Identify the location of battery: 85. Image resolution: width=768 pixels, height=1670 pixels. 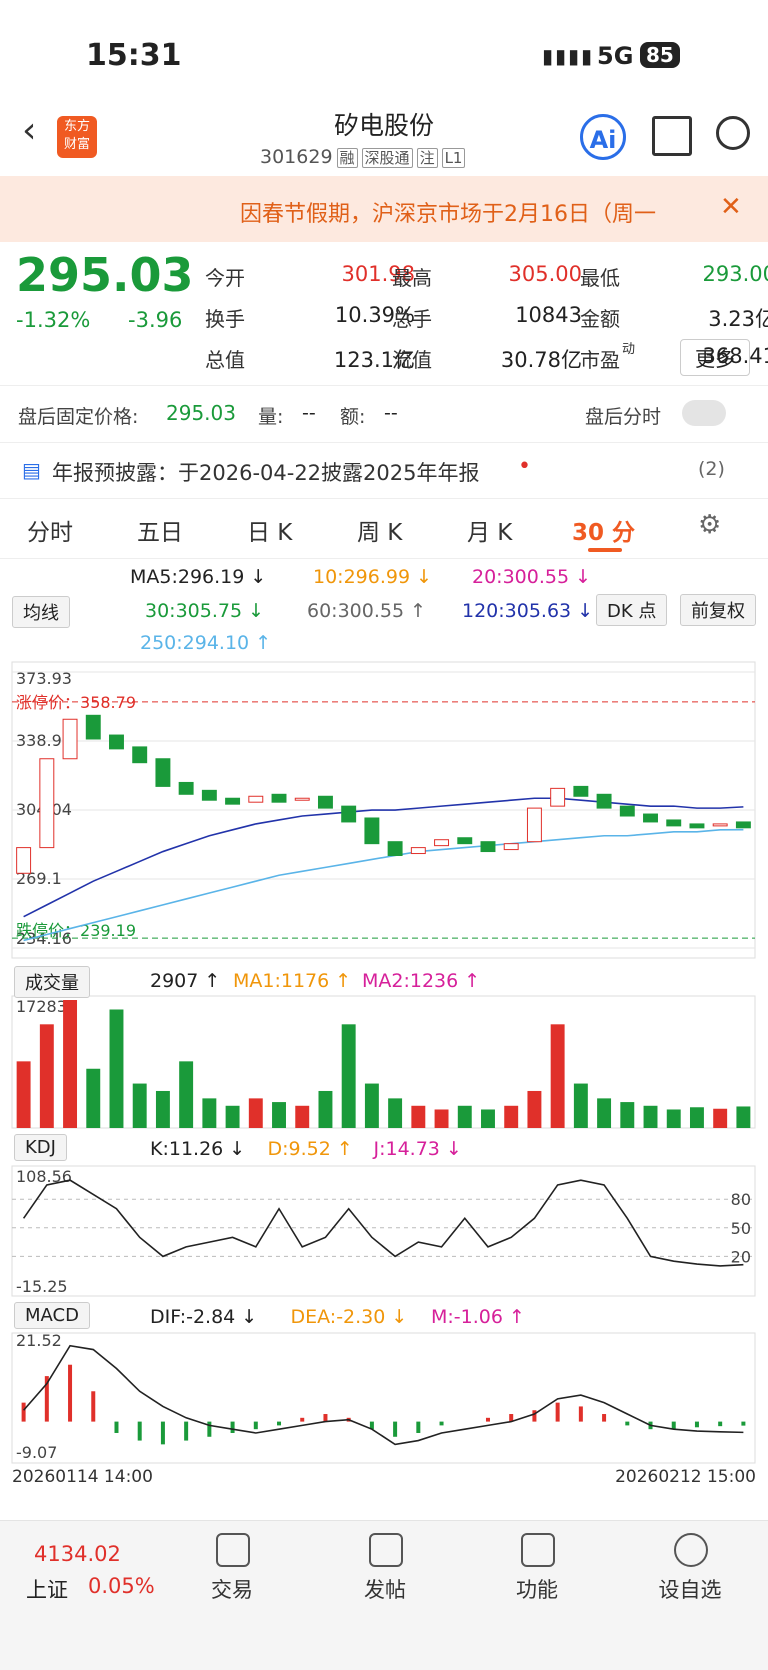
(660, 55).